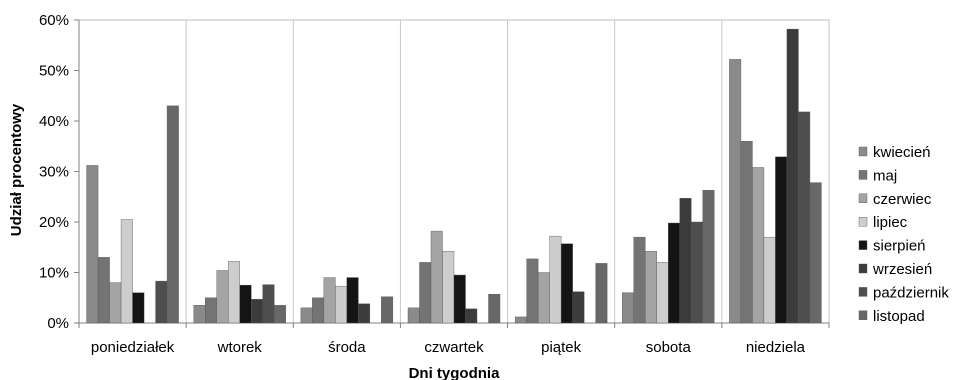 The image size is (955, 380). I want to click on y-tick-label: 40%, so click(54, 121).